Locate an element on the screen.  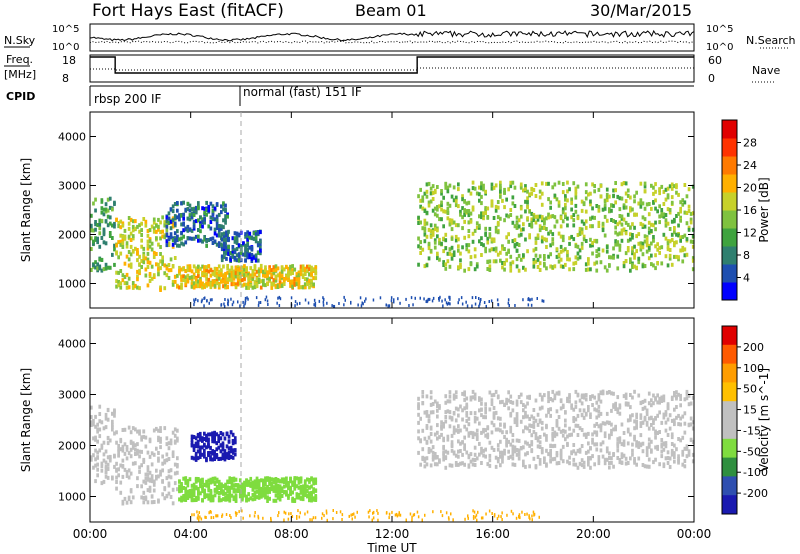
colorbar-tick-label: 28 is located at coordinates (750, 143).